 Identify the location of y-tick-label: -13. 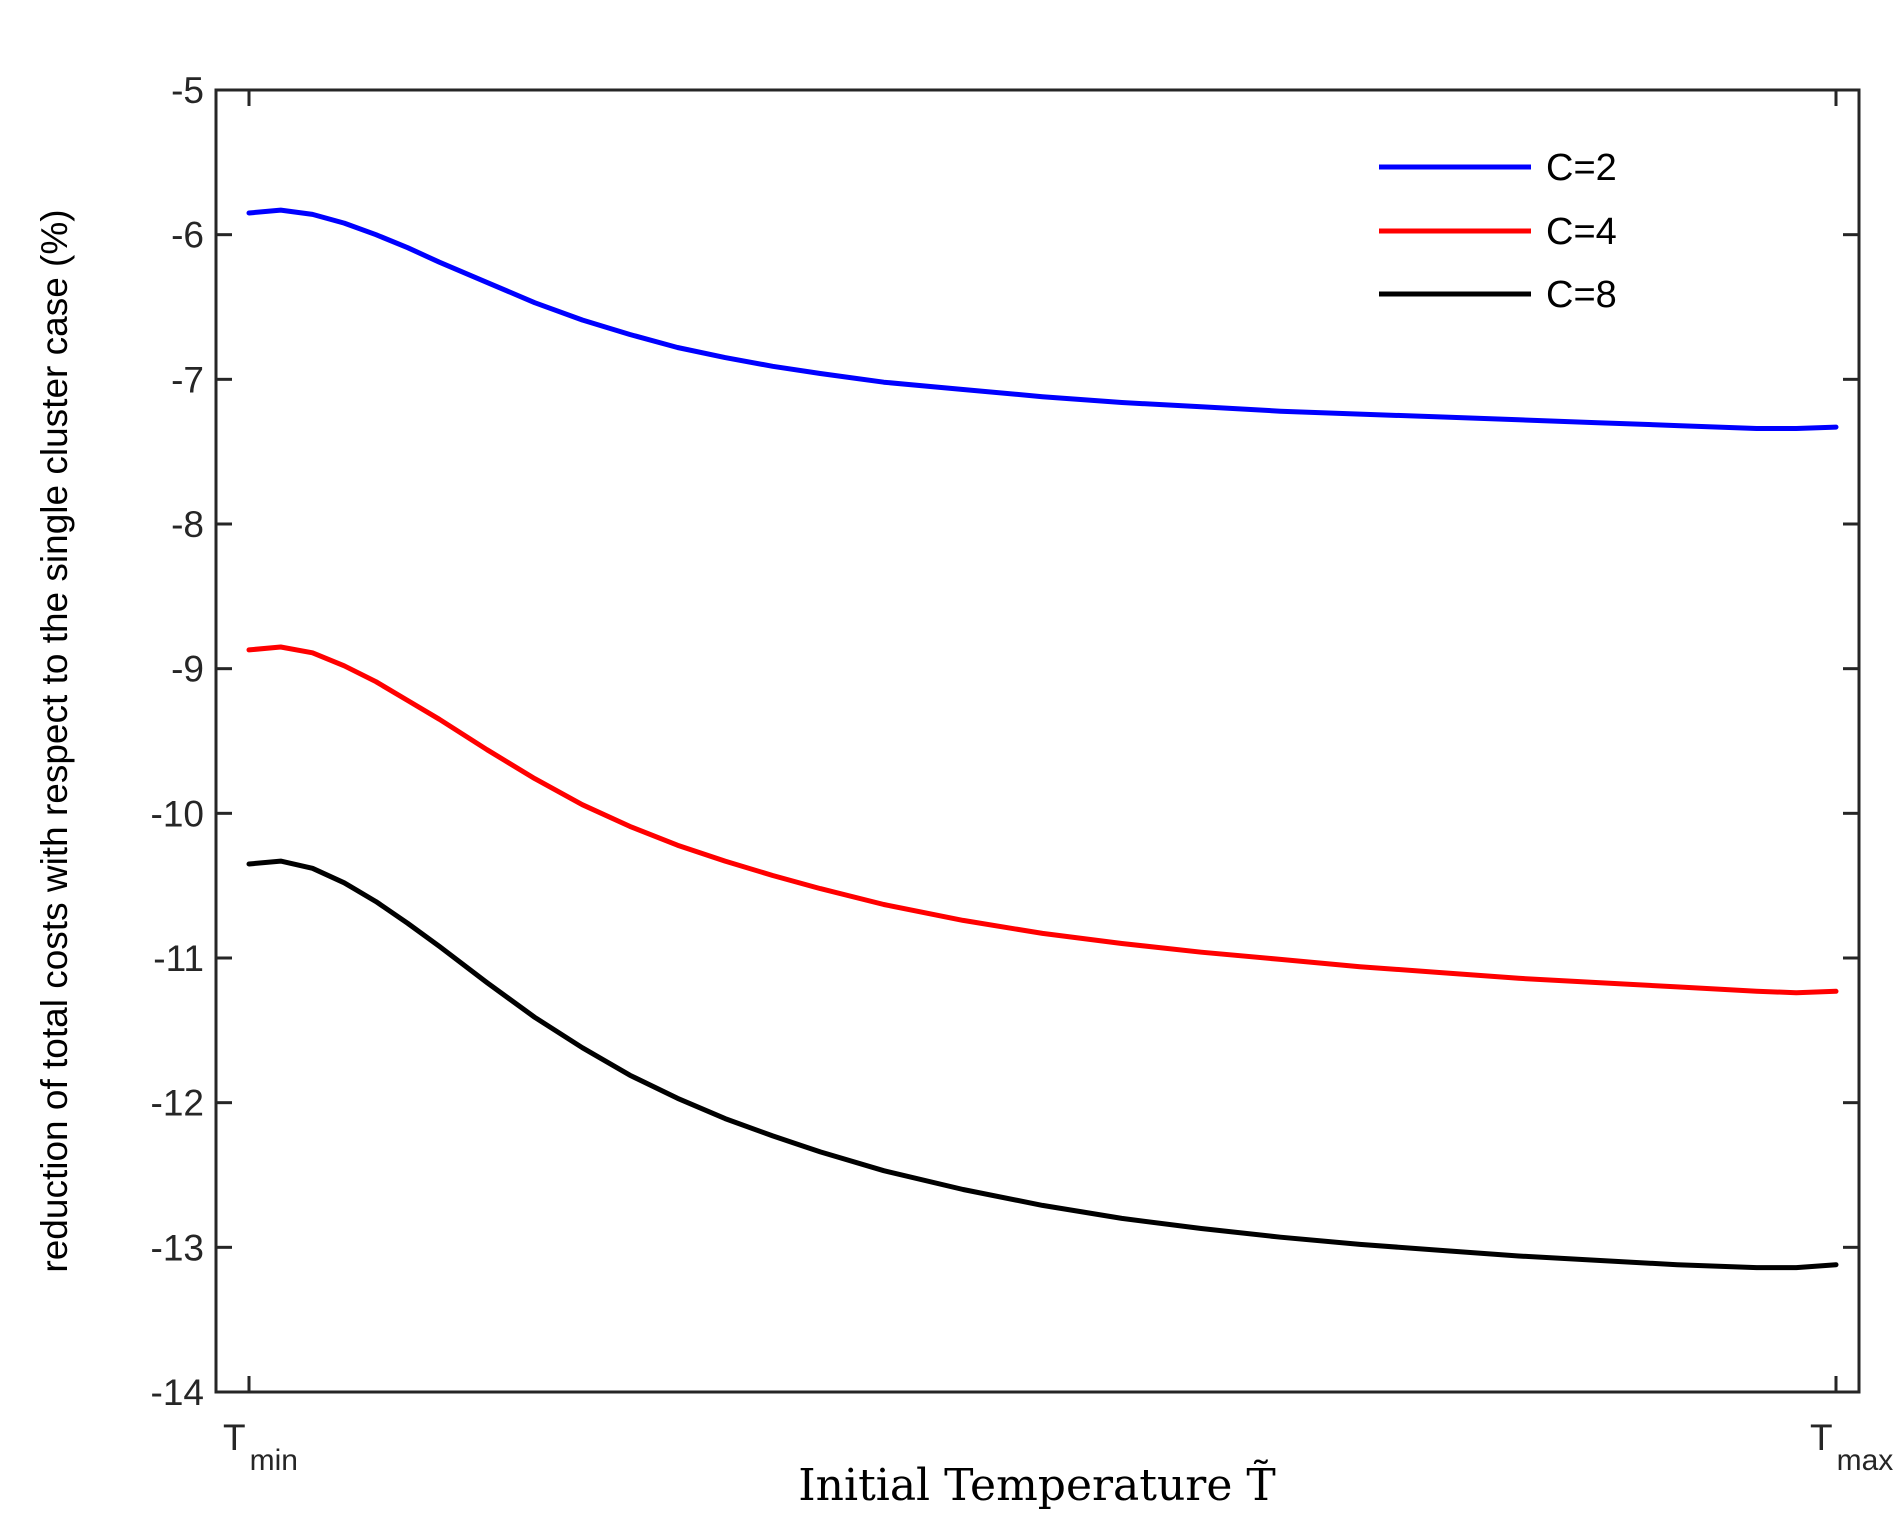
(177, 1247).